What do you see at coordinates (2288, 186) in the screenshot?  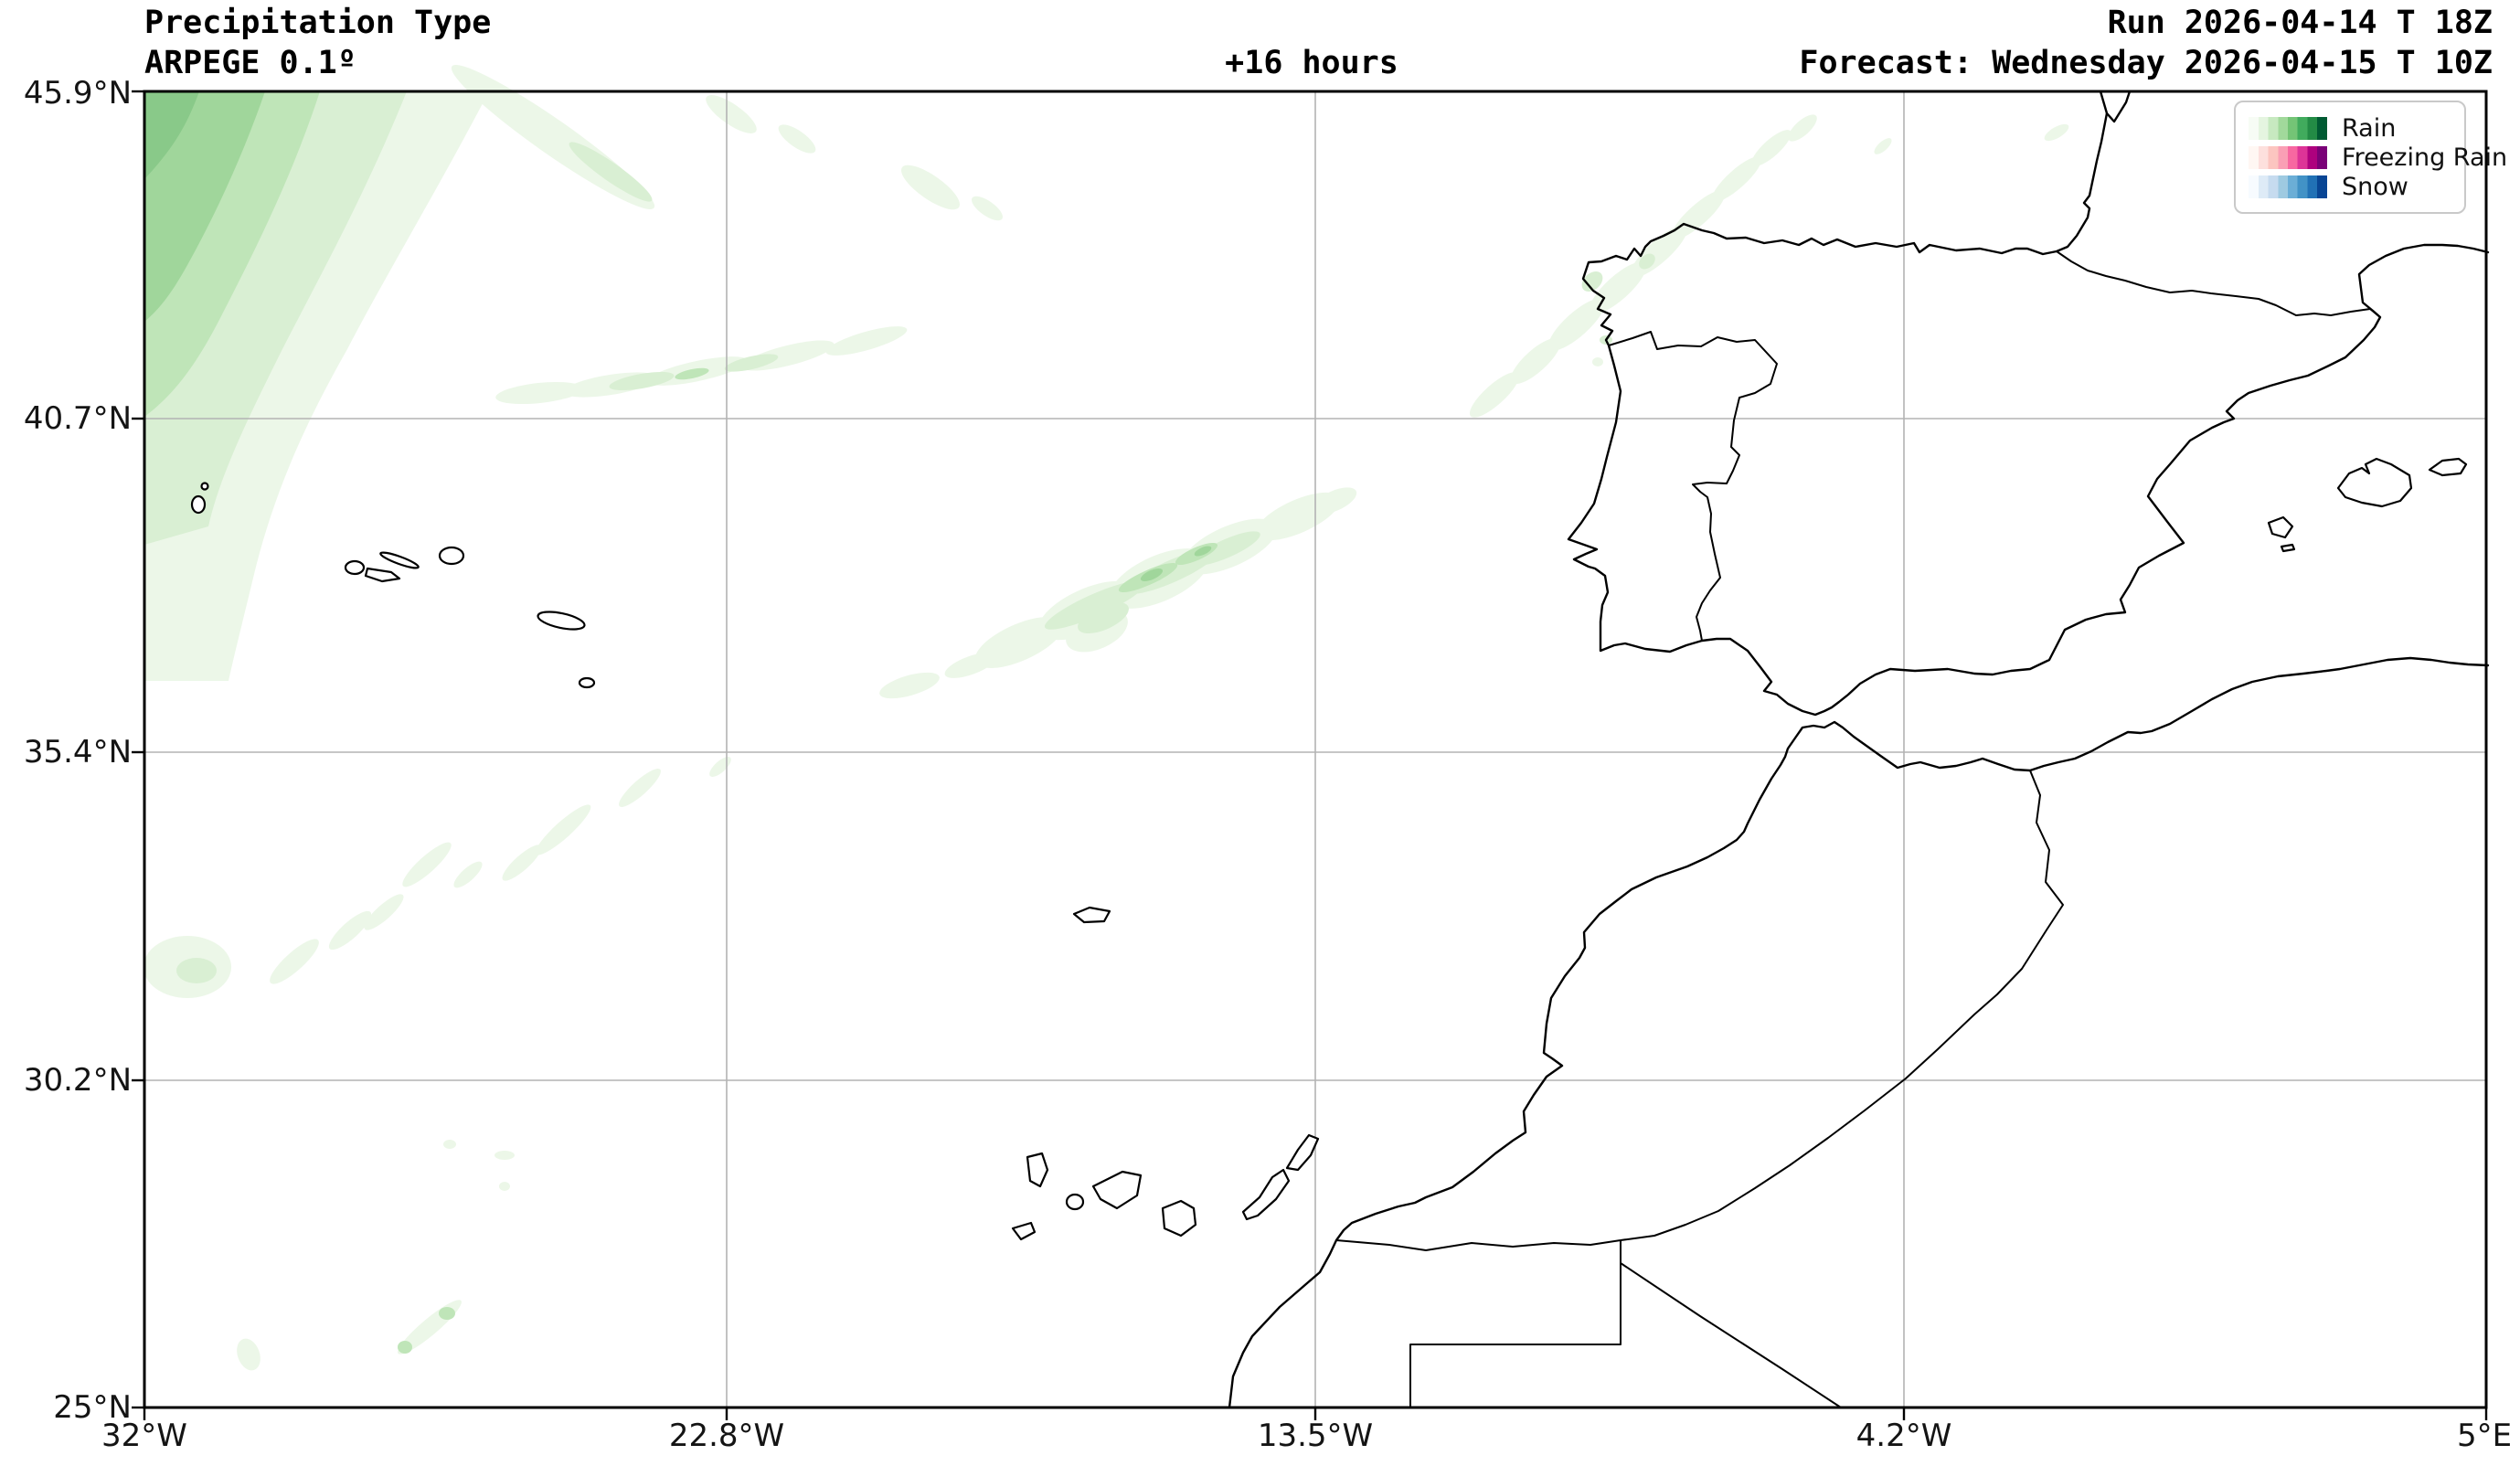 I see `snow-gradient-swatch` at bounding box center [2288, 186].